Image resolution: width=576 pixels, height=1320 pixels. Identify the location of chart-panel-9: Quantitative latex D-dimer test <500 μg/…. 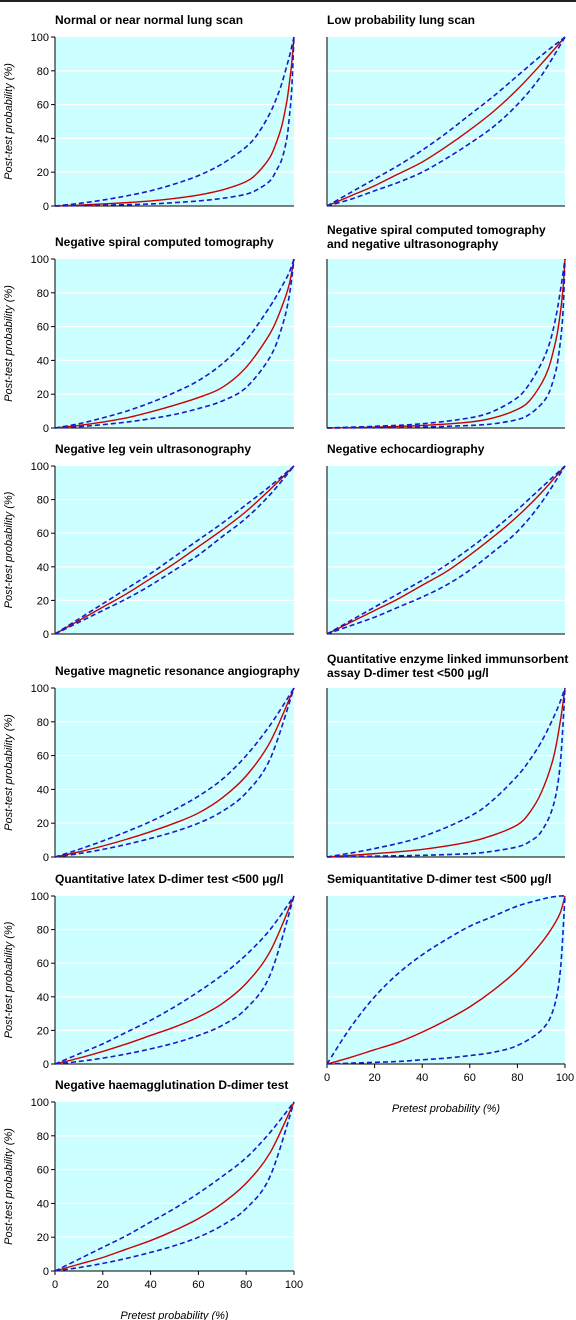
(149, 971).